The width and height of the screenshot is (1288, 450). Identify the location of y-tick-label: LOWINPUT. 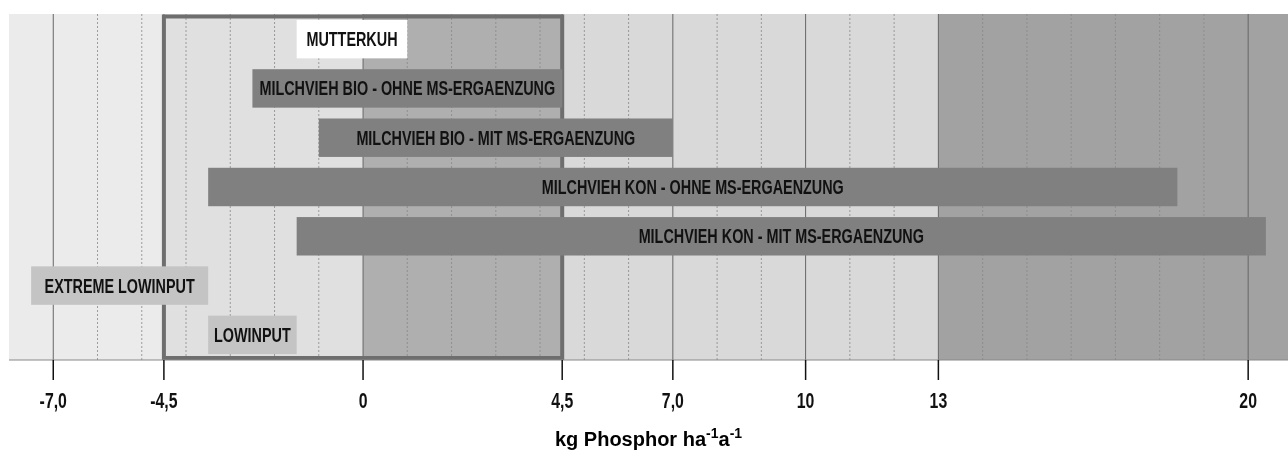
(253, 335).